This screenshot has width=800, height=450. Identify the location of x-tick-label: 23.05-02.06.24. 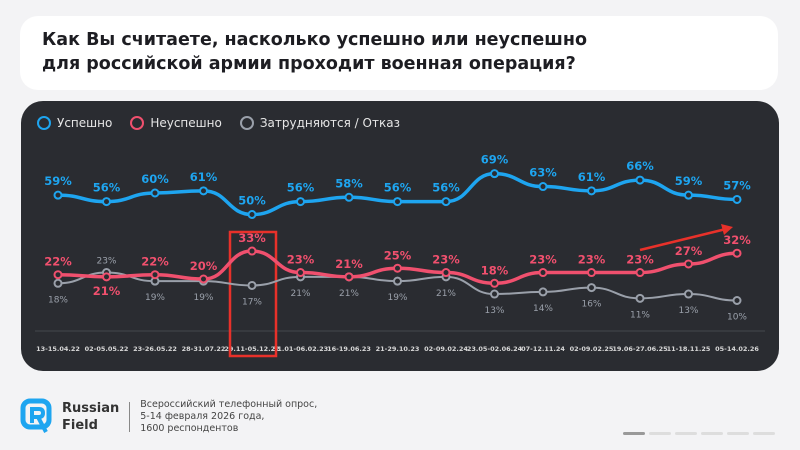
(495, 349).